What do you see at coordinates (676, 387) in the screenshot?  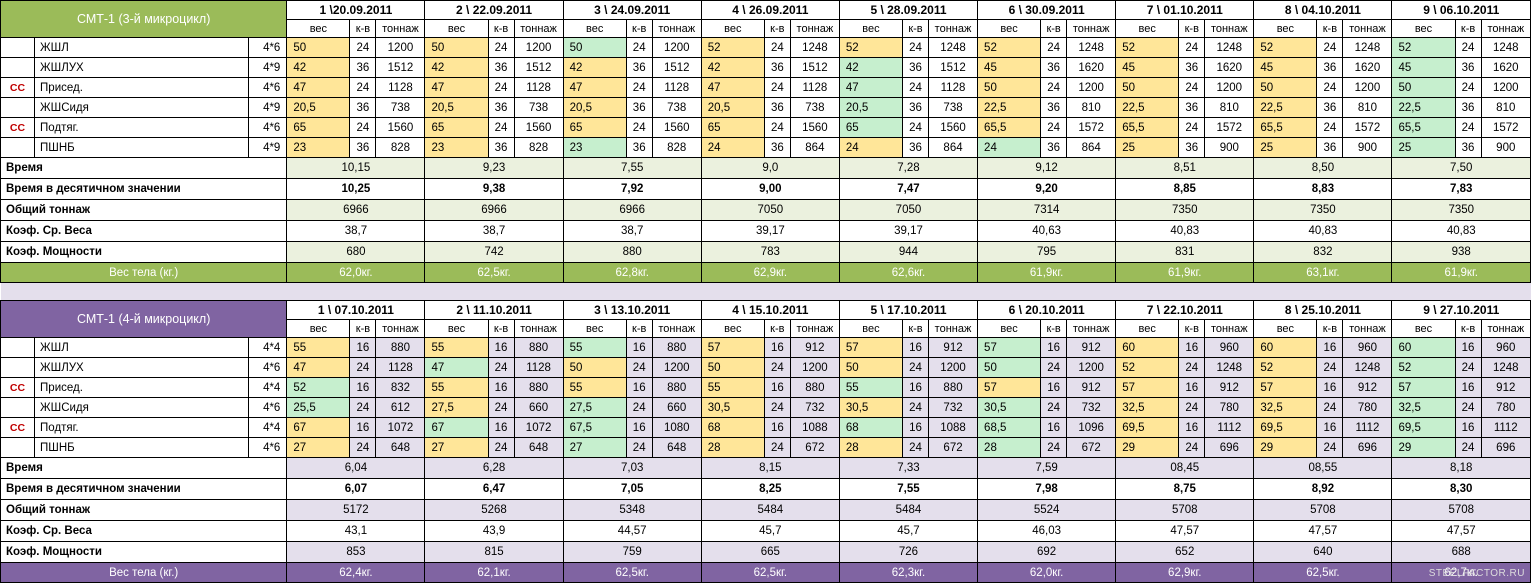 I see `tonnage-cell: 880` at bounding box center [676, 387].